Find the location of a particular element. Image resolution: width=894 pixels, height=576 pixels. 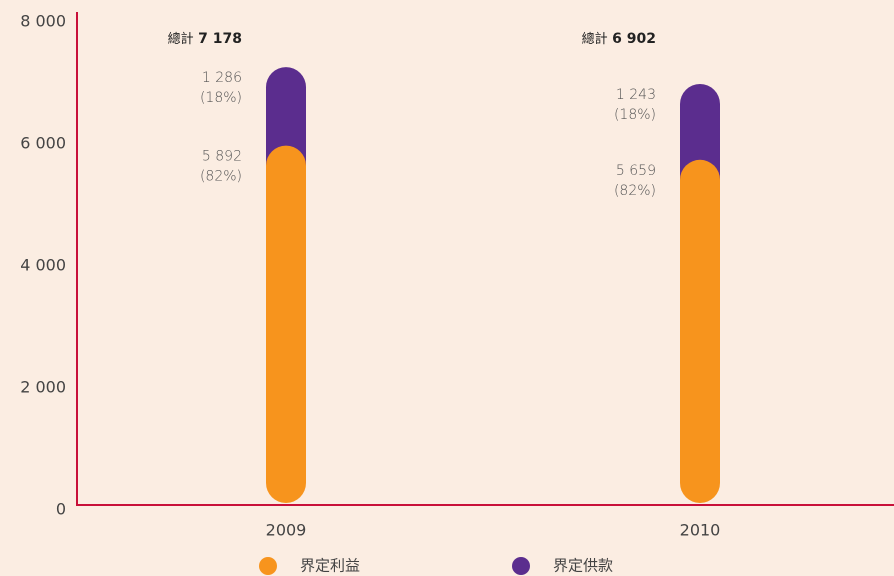

y-tick-label: 2 000 is located at coordinates (43, 387).